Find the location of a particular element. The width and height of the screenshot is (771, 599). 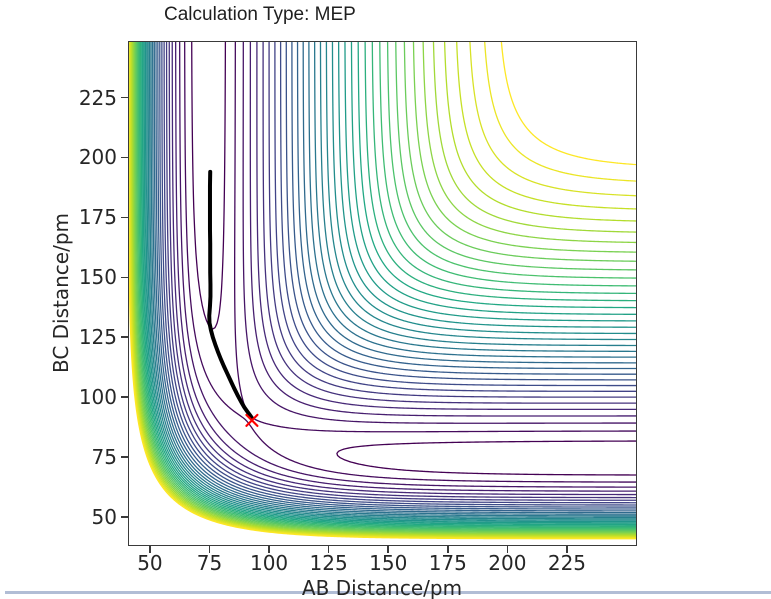

x-axis-label: AB Distance/pm is located at coordinates (382, 587).